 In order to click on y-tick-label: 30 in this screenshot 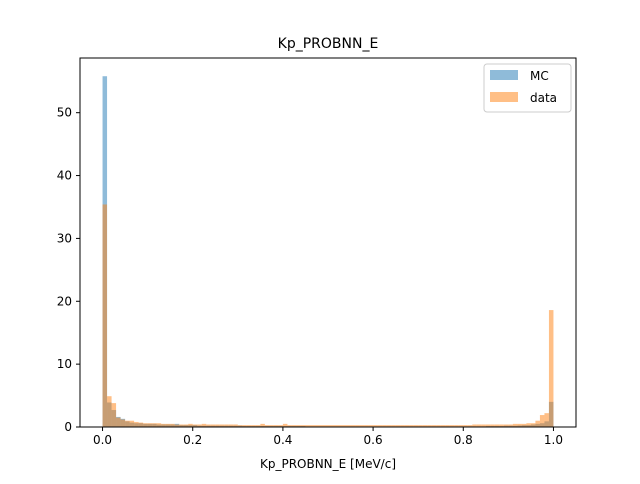, I will do `click(64, 238)`.